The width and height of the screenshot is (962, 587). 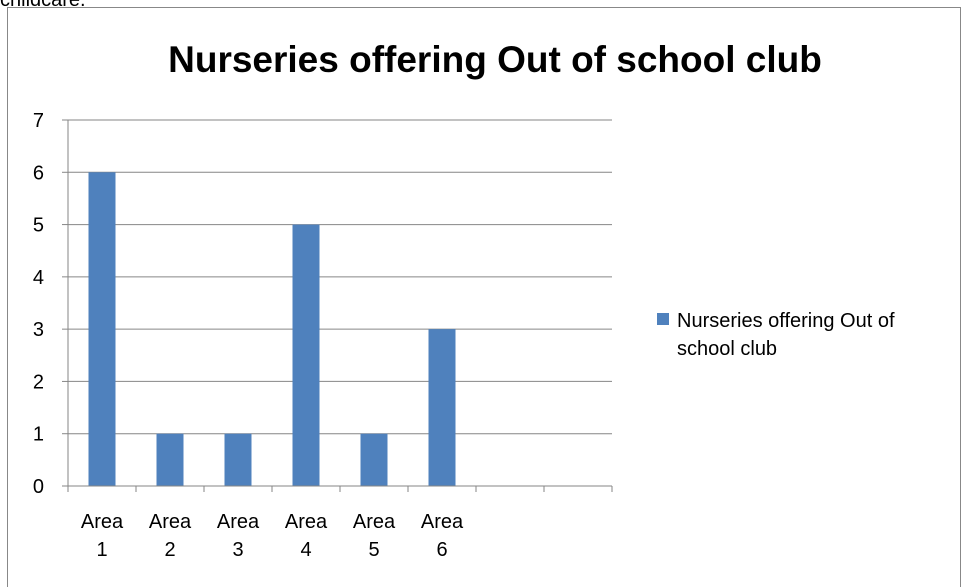 What do you see at coordinates (38, 382) in the screenshot?
I see `y-tick-label-2: 2` at bounding box center [38, 382].